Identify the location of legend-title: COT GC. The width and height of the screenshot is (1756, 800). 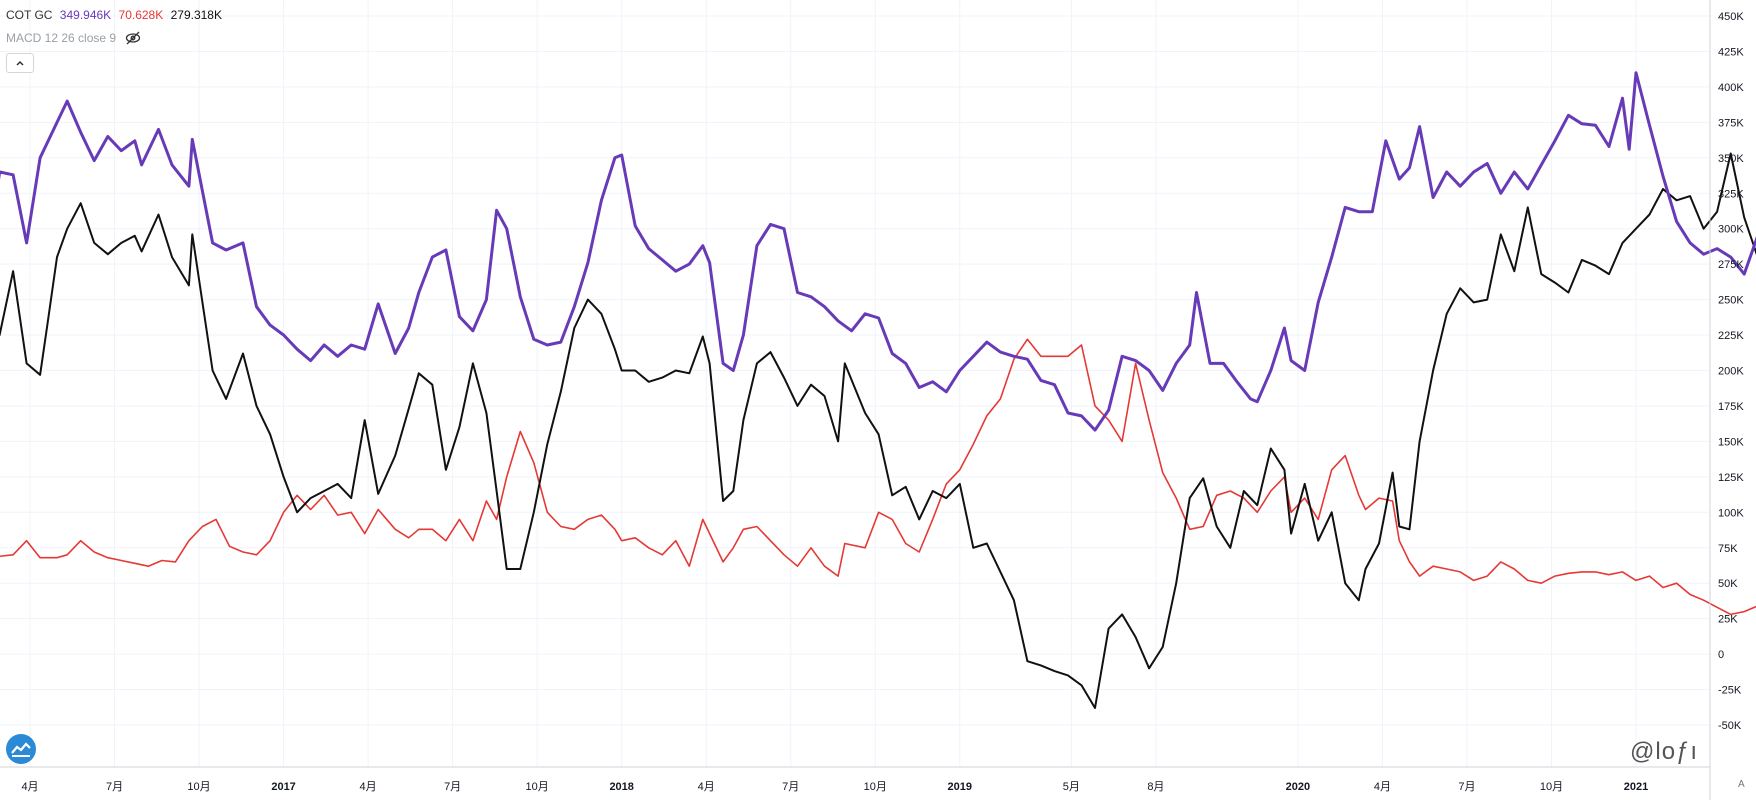
(29, 15).